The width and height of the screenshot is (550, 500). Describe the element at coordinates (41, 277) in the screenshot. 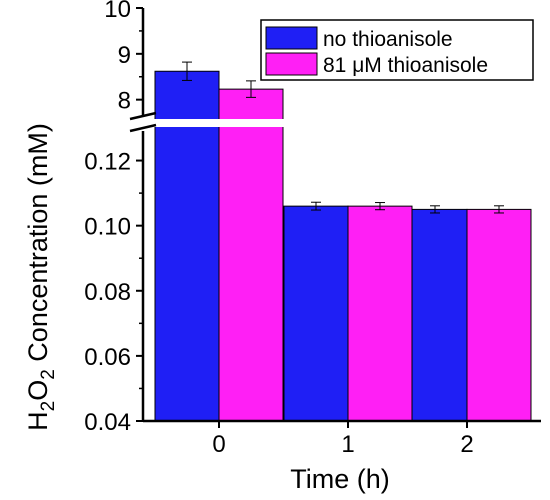

I see `y-axis-label: H2O2 Concentration (mM)` at that location.